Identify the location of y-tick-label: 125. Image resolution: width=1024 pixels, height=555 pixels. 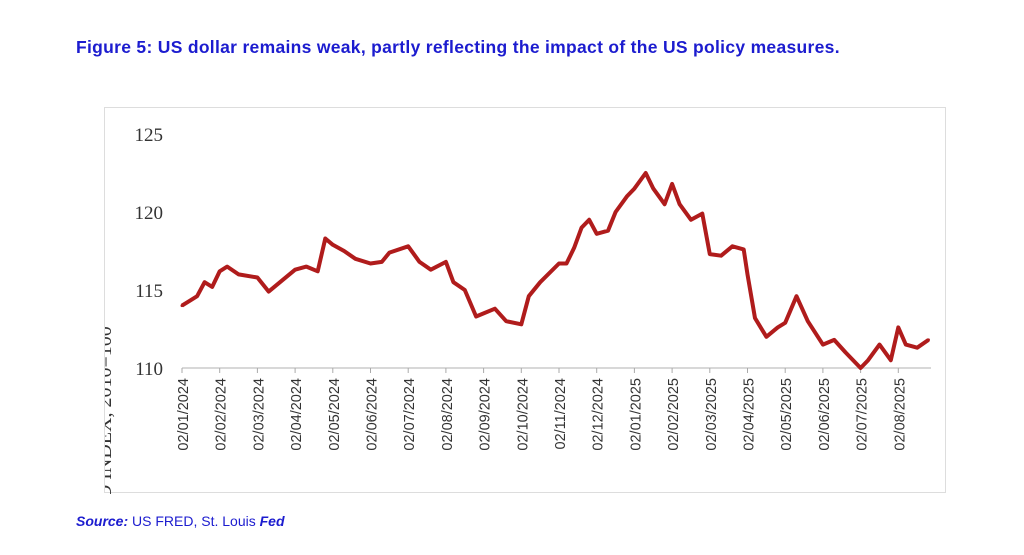
(149, 135).